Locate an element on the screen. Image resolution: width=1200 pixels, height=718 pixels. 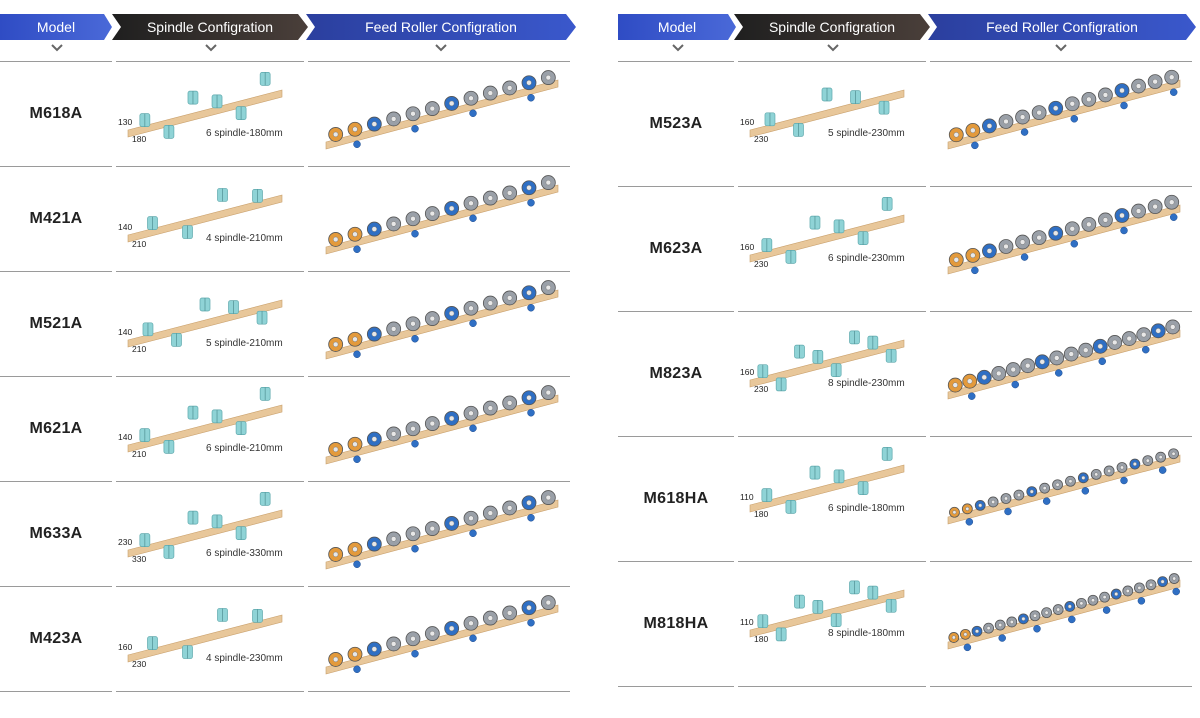
table-row: M523A 160 230 5 spindle-230mm is located at coordinates (907, 124).